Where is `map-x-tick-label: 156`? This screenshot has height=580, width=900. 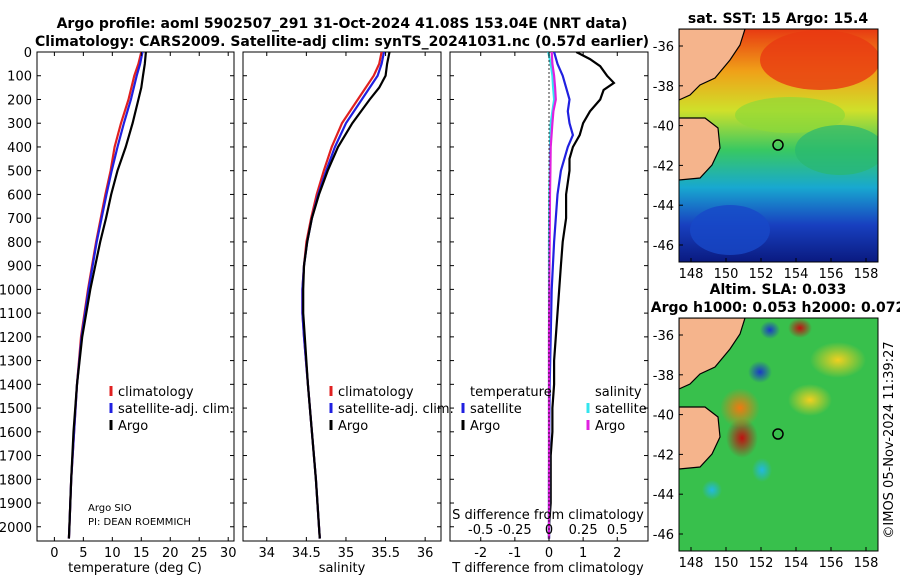
map-x-tick-label: 156 is located at coordinates (831, 563).